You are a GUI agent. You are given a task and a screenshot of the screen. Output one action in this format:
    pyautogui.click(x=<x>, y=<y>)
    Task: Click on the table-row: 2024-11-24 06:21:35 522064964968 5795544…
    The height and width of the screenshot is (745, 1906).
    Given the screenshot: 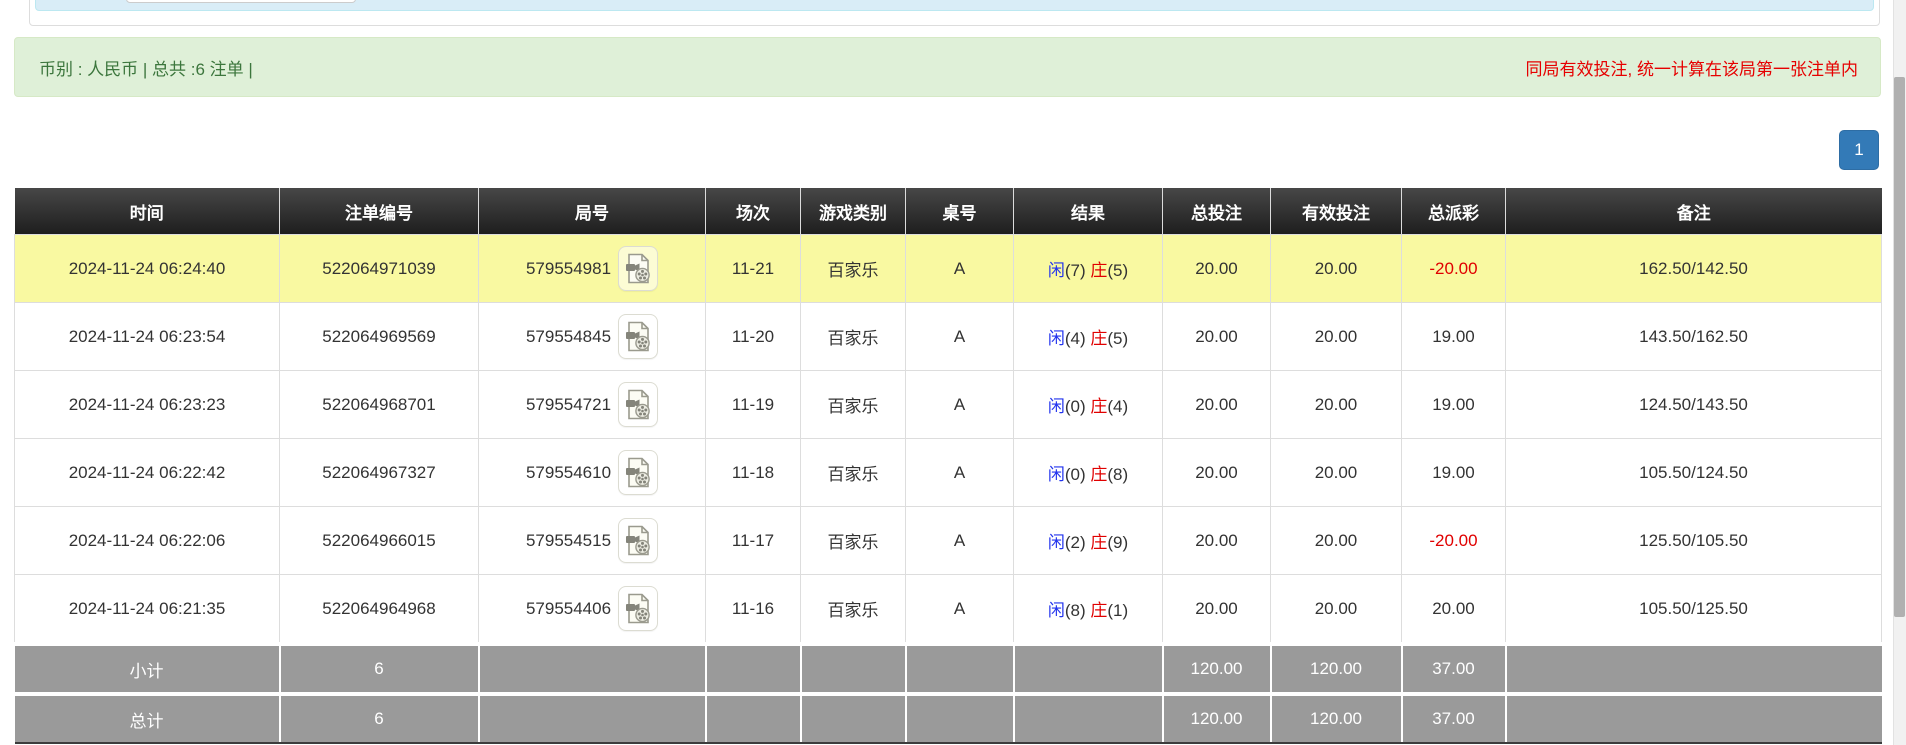 What is the action you would take?
    pyautogui.click(x=948, y=609)
    